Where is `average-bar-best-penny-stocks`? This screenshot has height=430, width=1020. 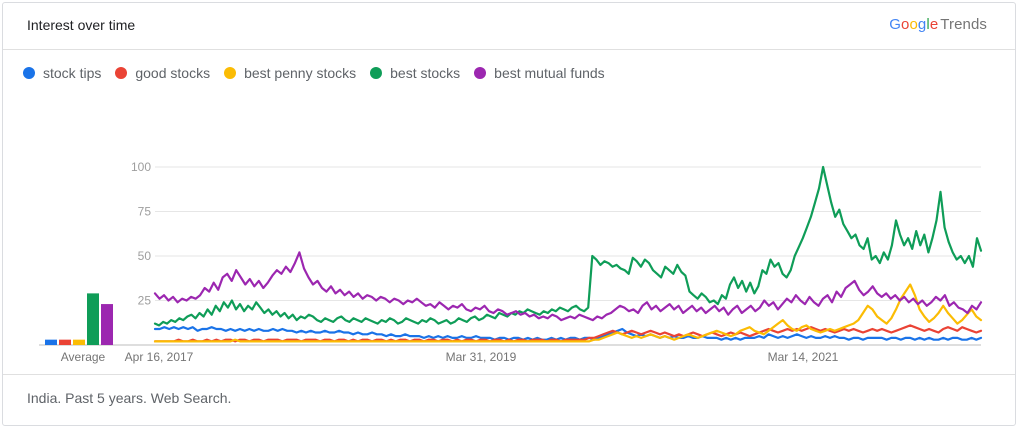
average-bar-best-penny-stocks is located at coordinates (79, 342).